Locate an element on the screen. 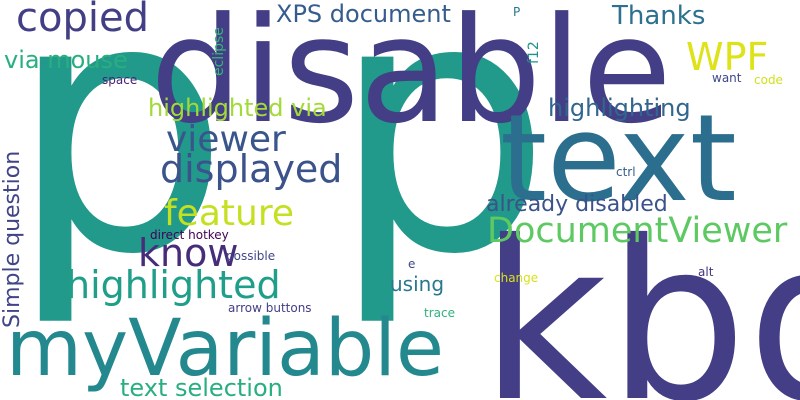 The height and width of the screenshot is (400, 800). word-eclipse: eclipse is located at coordinates (219, 51).